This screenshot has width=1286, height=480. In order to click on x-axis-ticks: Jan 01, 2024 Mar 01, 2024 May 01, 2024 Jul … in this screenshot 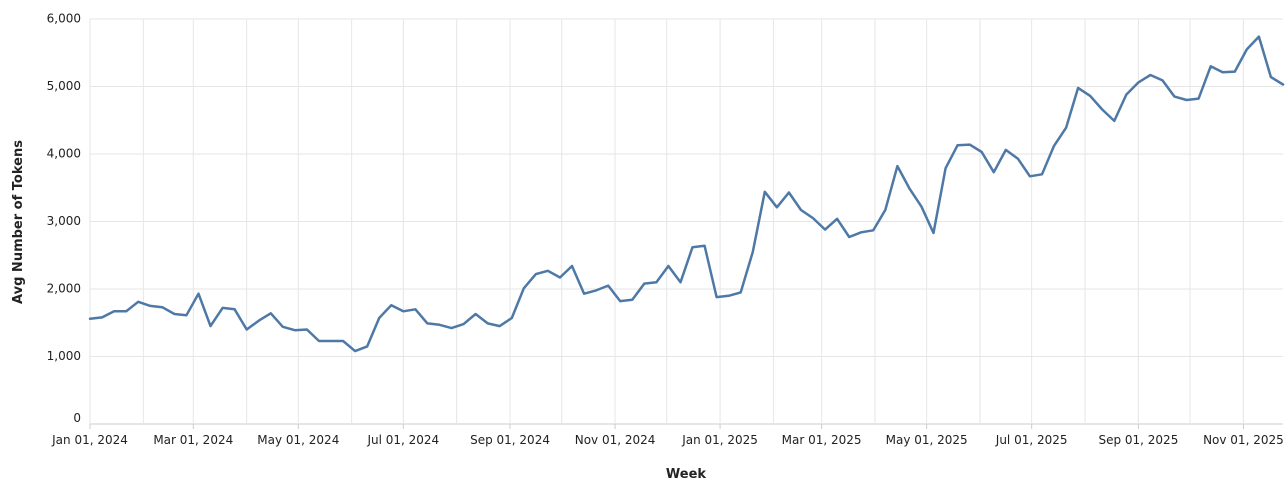, I will do `click(667, 435)`.